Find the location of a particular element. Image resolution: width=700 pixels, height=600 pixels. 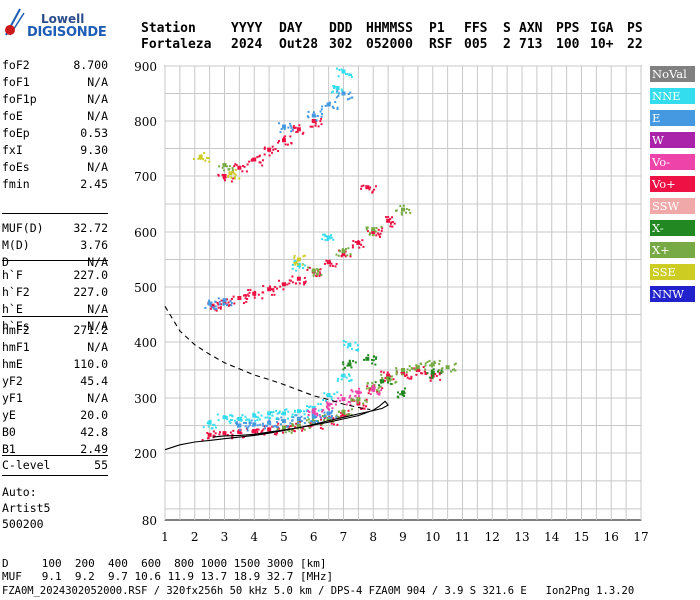

param-row: hmF2 271.2 is located at coordinates (55, 331).